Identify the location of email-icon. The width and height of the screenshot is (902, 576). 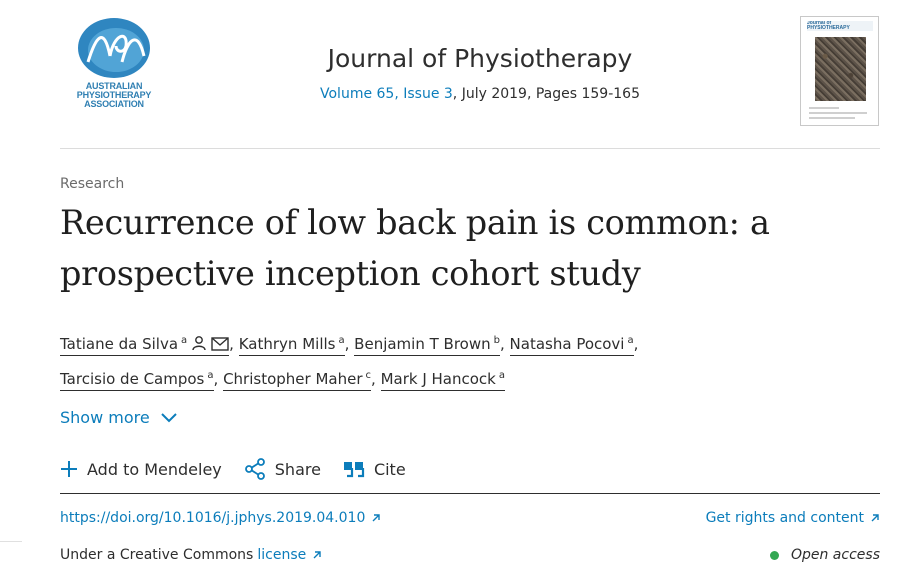
(220, 346).